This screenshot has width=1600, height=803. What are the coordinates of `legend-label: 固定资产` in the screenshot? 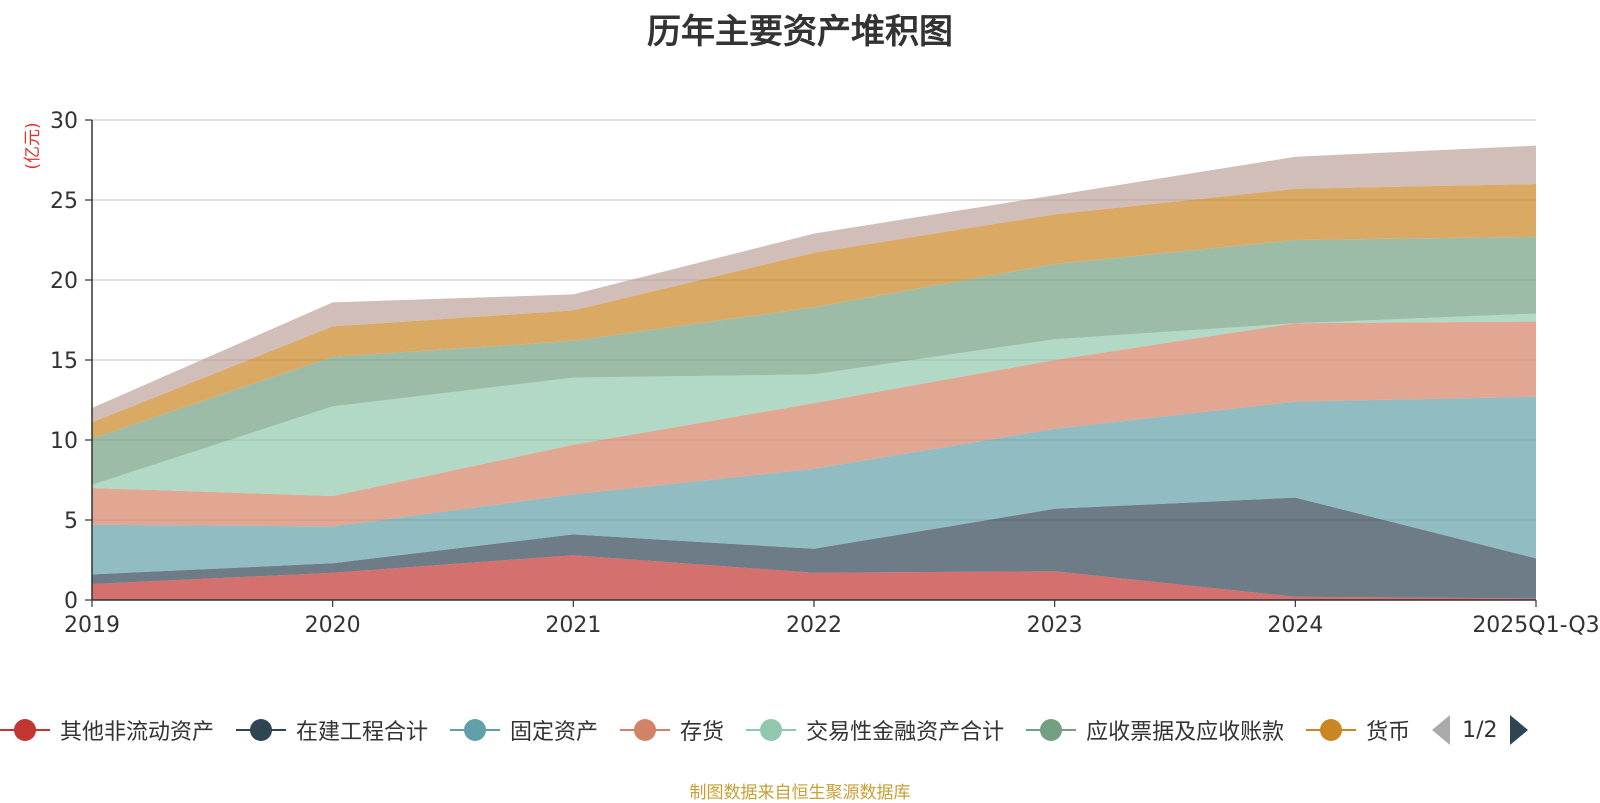 It's located at (554, 732).